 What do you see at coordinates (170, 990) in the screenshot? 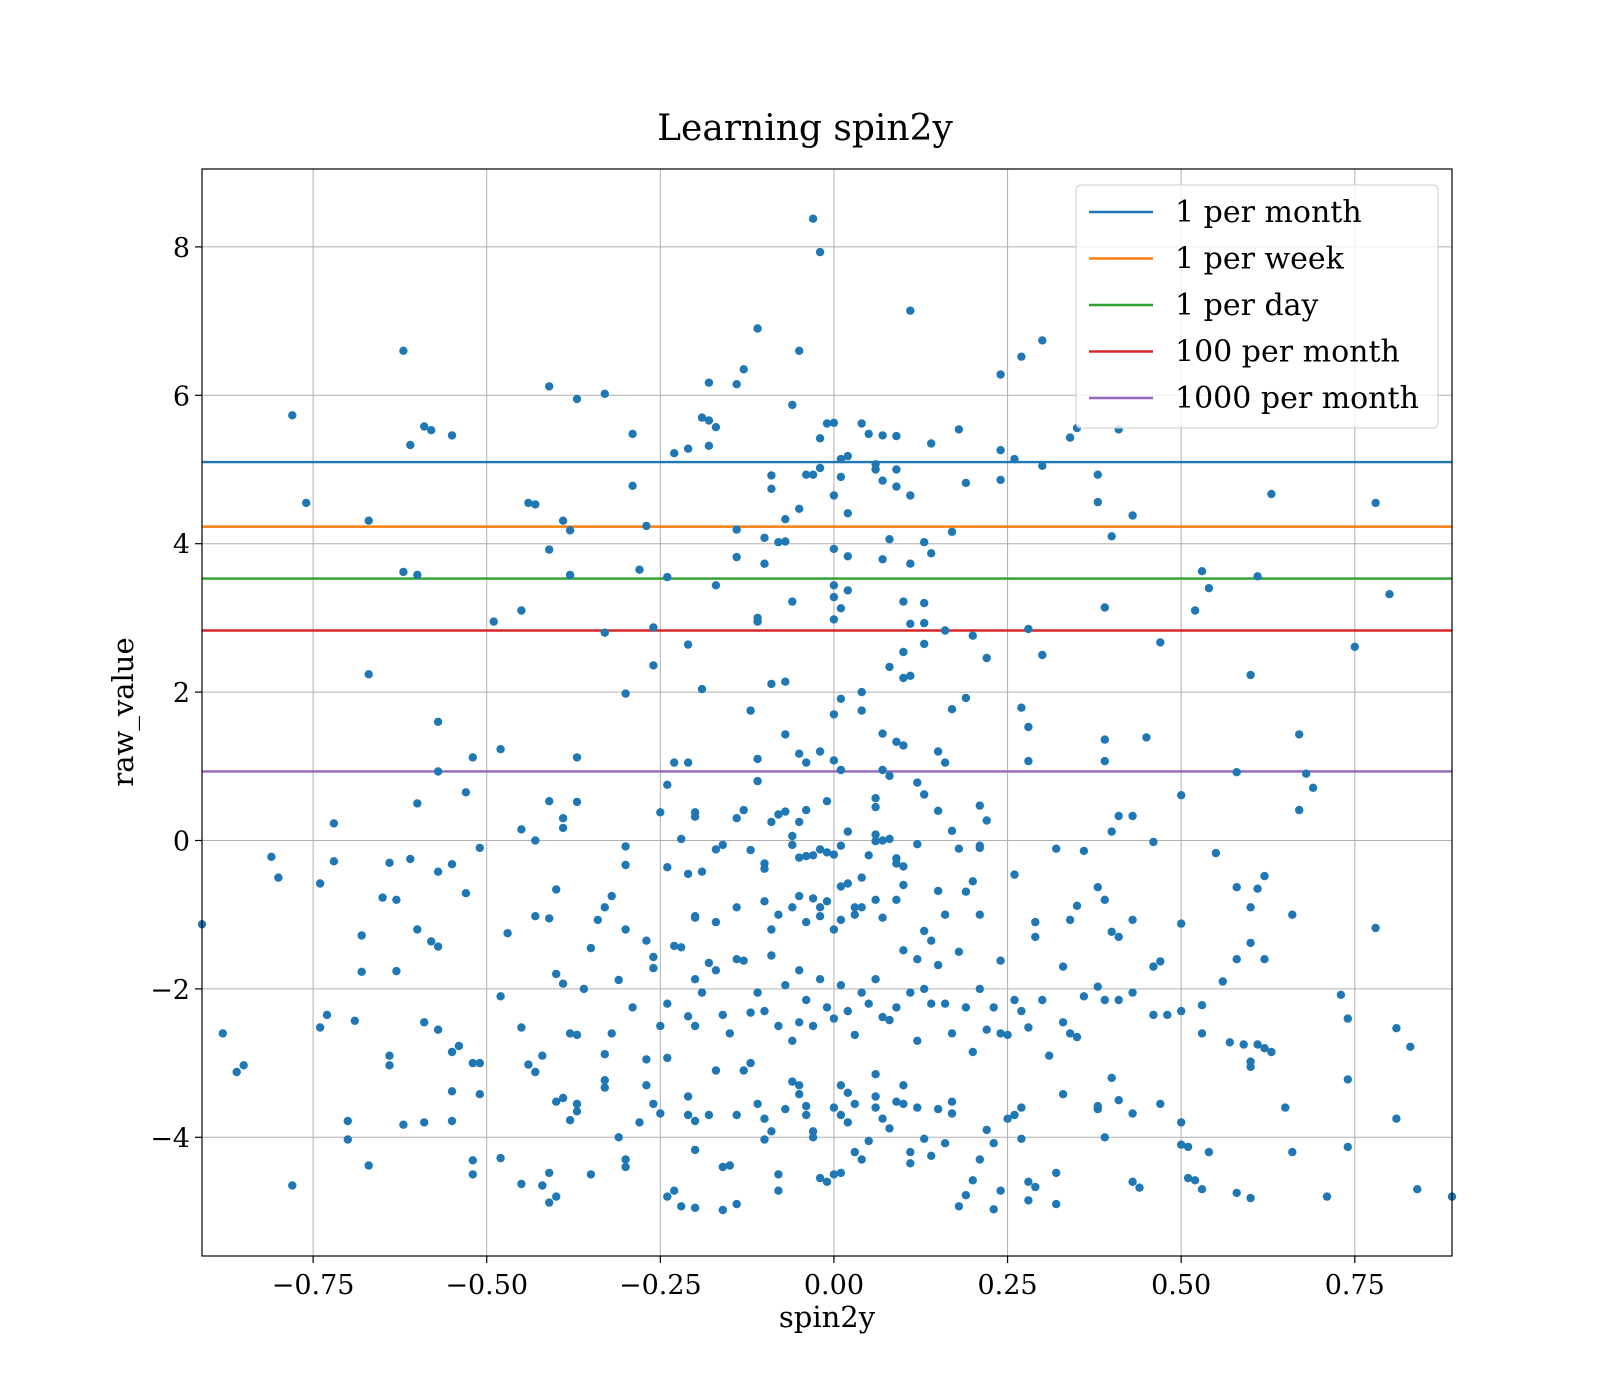
I see `y-tick-label: −2` at bounding box center [170, 990].